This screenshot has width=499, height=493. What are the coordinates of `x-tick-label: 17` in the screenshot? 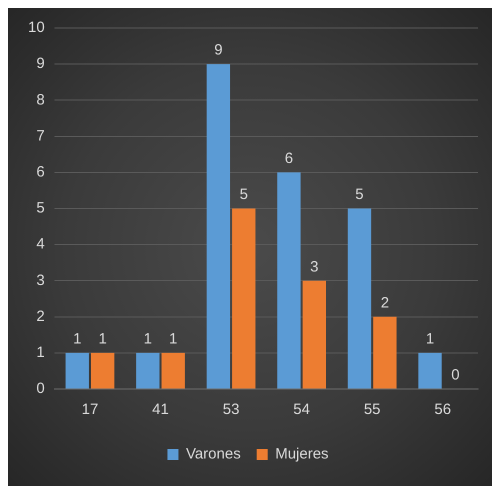 It's located at (90, 409).